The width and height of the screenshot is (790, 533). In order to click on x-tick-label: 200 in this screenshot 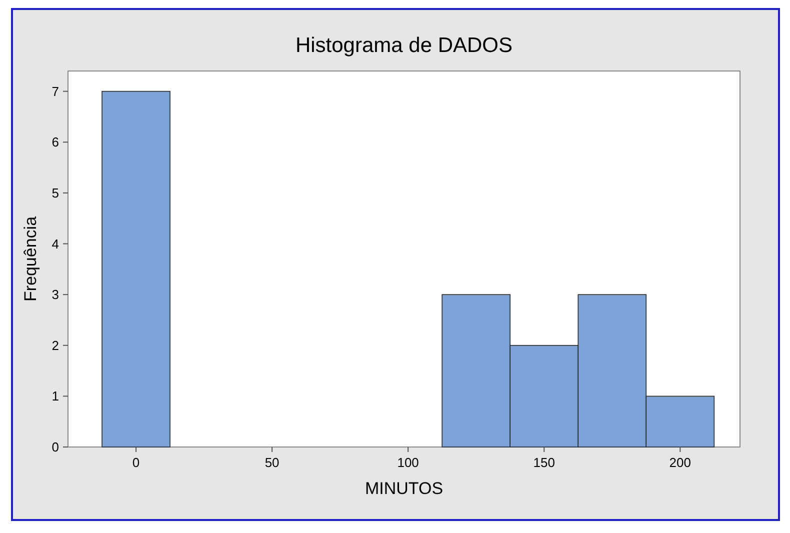, I will do `click(680, 462)`.